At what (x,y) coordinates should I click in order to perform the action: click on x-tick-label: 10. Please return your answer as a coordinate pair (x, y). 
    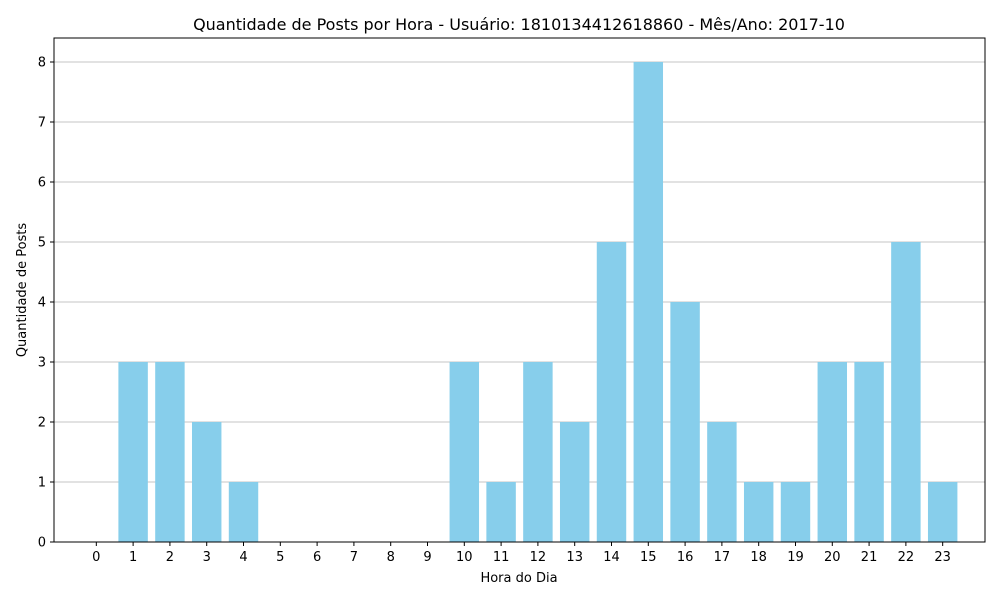
    Looking at the image, I should click on (464, 557).